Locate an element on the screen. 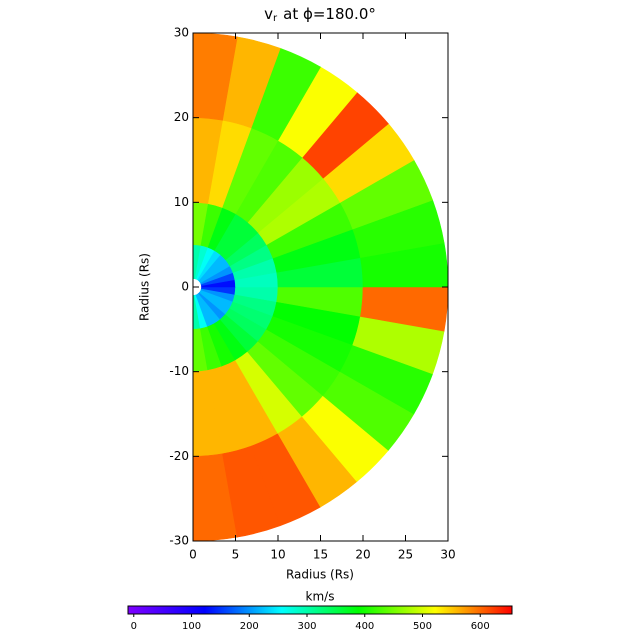 The width and height of the screenshot is (640, 640). colorbar-label: km/s is located at coordinates (320, 597).